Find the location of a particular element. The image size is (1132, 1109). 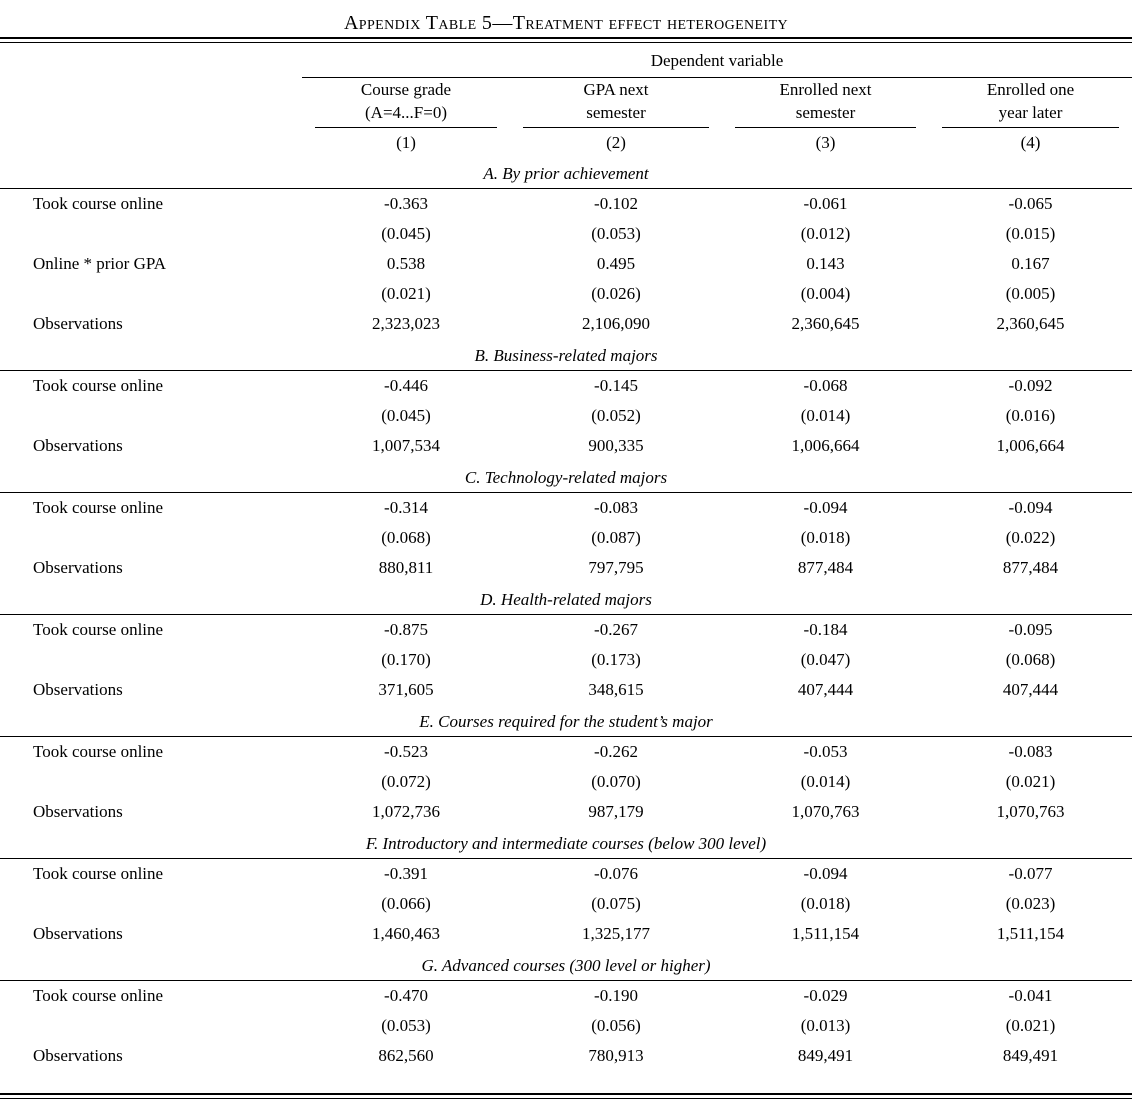

column-header-enrolled-year: Enrolled one year later is located at coordinates (1030, 103).